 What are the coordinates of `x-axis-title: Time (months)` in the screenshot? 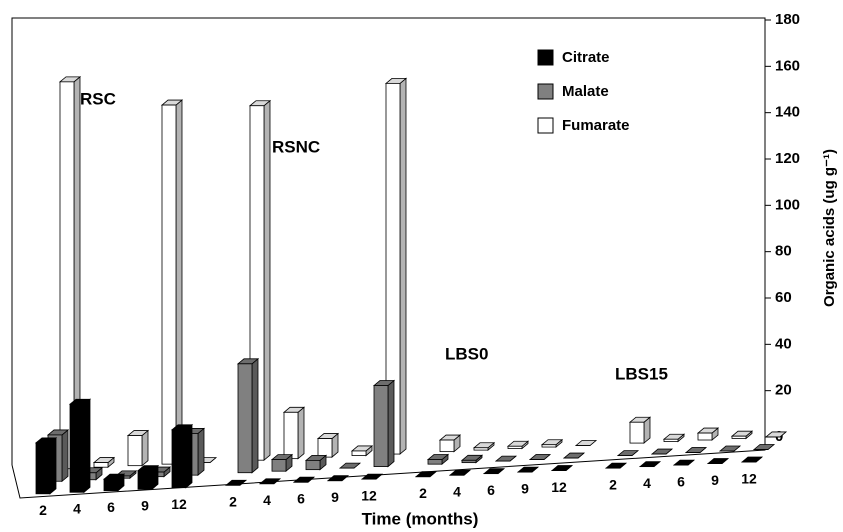 It's located at (420, 518).